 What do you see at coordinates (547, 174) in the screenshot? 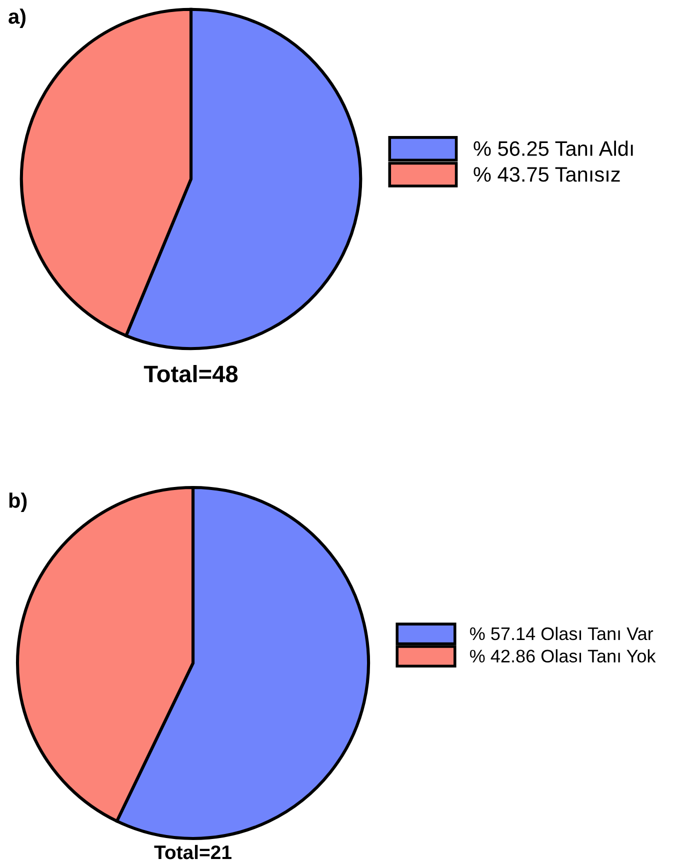
I see `legend-label: % 43.75 Tanısız` at bounding box center [547, 174].